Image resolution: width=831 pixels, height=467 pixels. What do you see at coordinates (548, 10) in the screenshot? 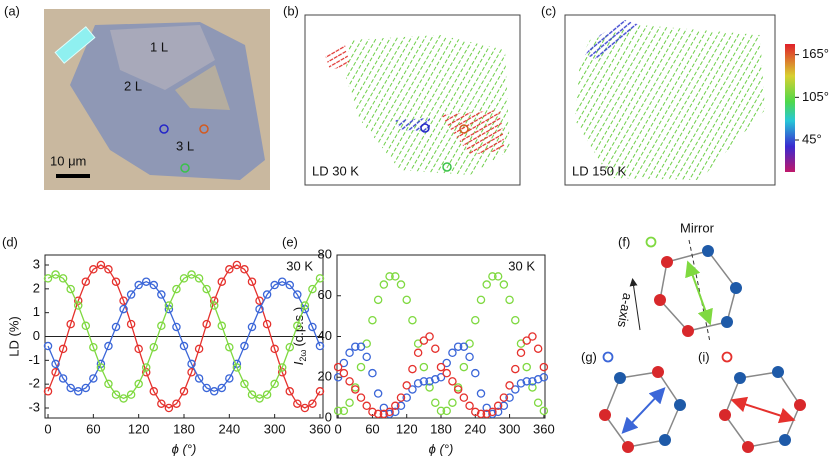
I see `panel-label: (c)` at bounding box center [548, 10].